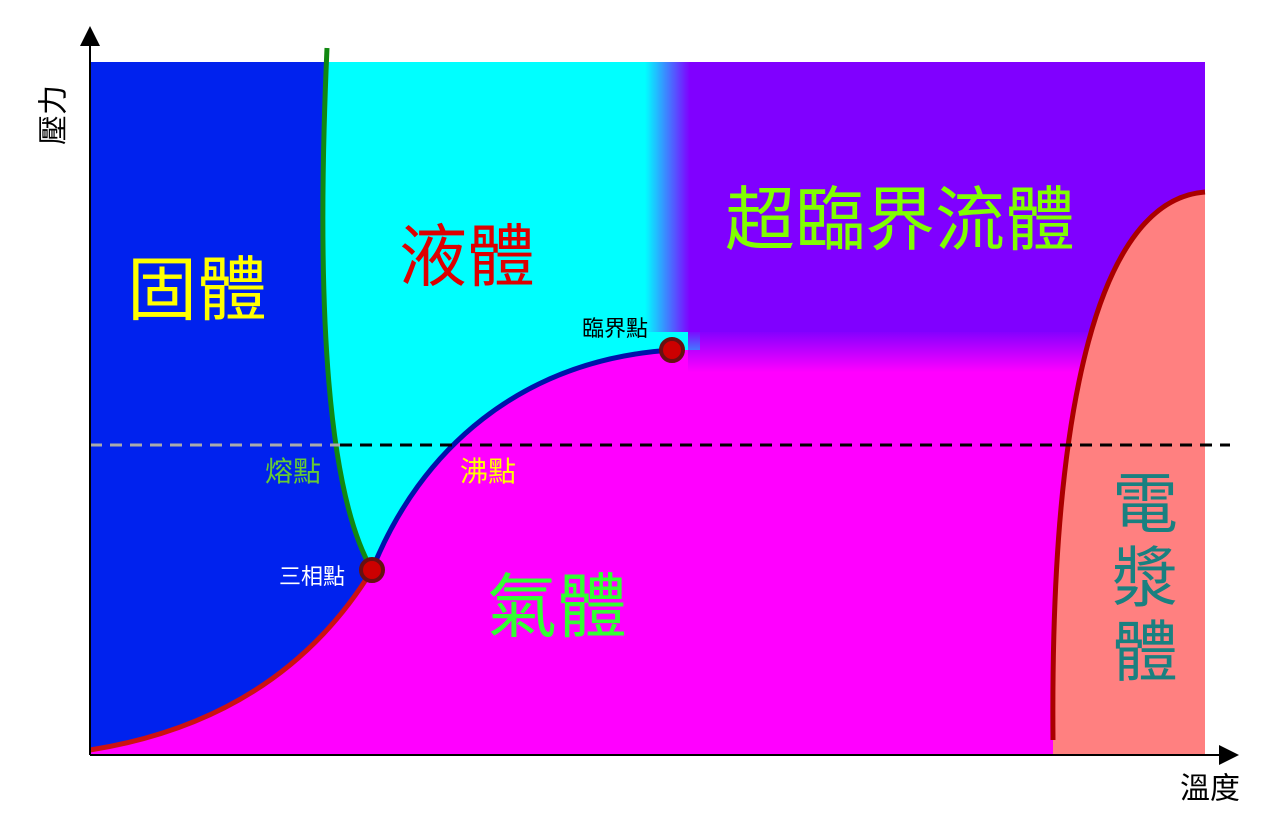  I want to click on melting-point-label: 熔點, so click(293, 471).